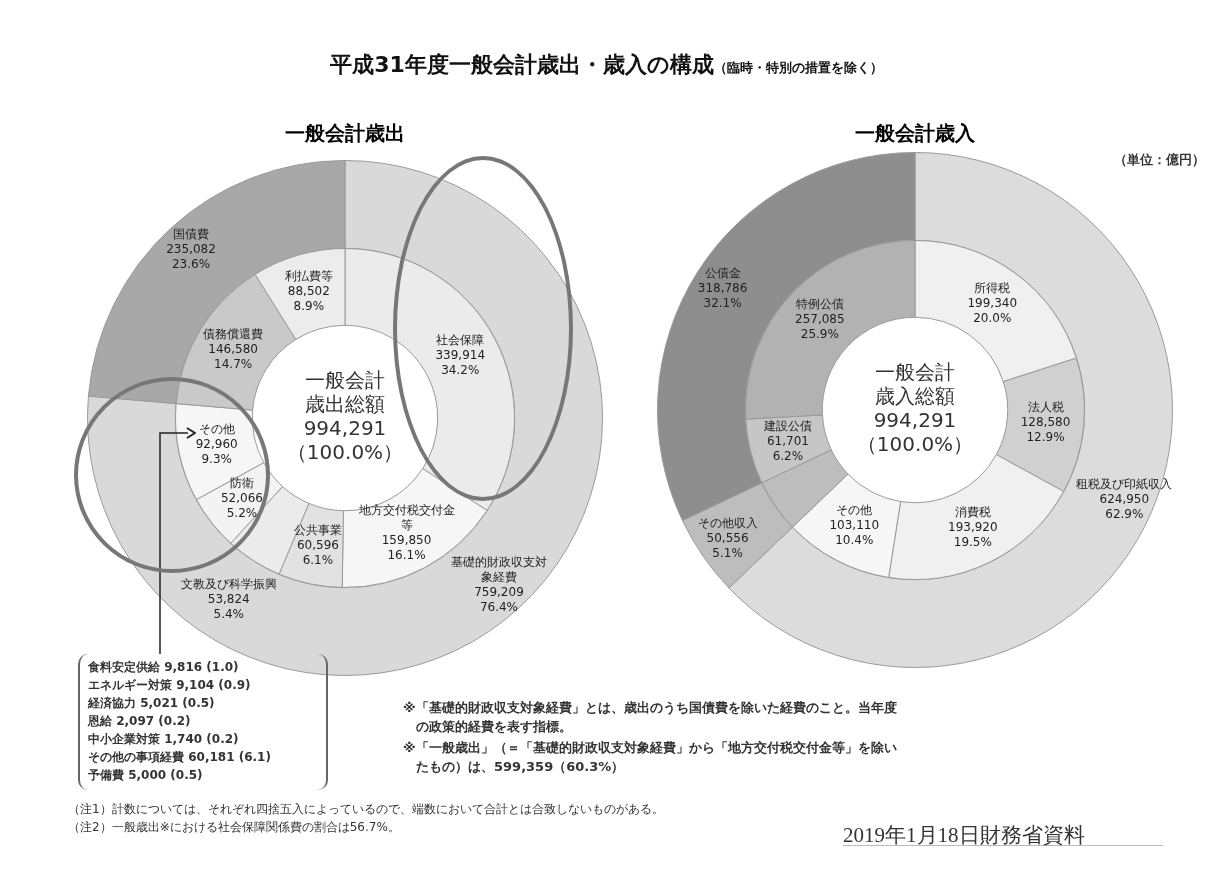 The image size is (1213, 875). I want to click on data-label: 193,920 19.5%, so click(973, 534).